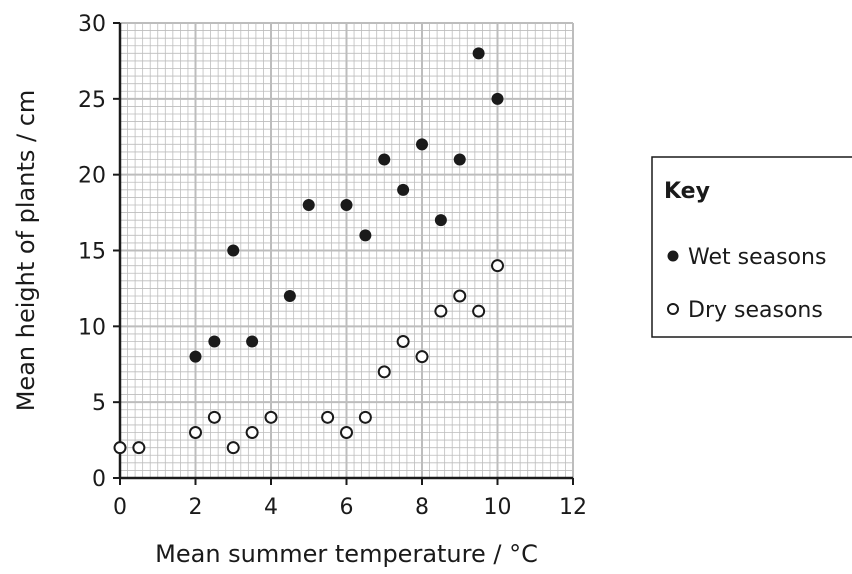  I want to click on x-axis-title: Mean summer temperature / °C, so click(346, 554).